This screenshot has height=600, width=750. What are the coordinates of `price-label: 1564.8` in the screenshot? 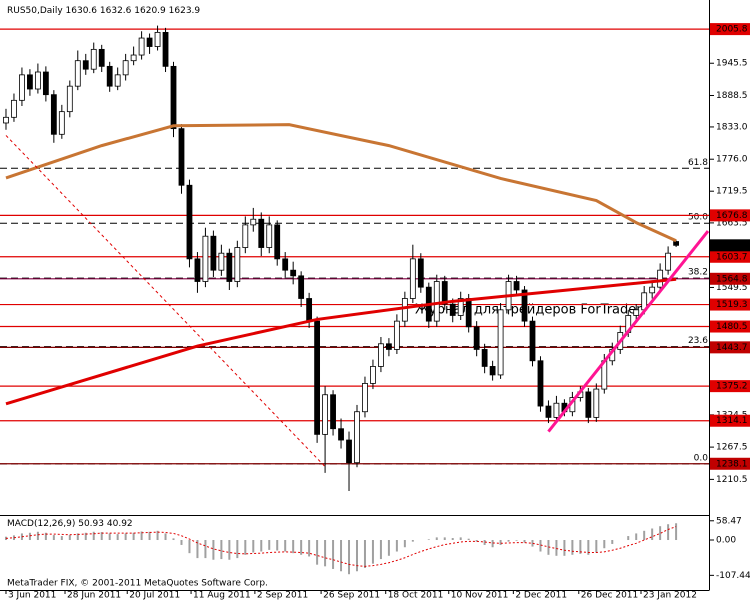 It's located at (732, 279).